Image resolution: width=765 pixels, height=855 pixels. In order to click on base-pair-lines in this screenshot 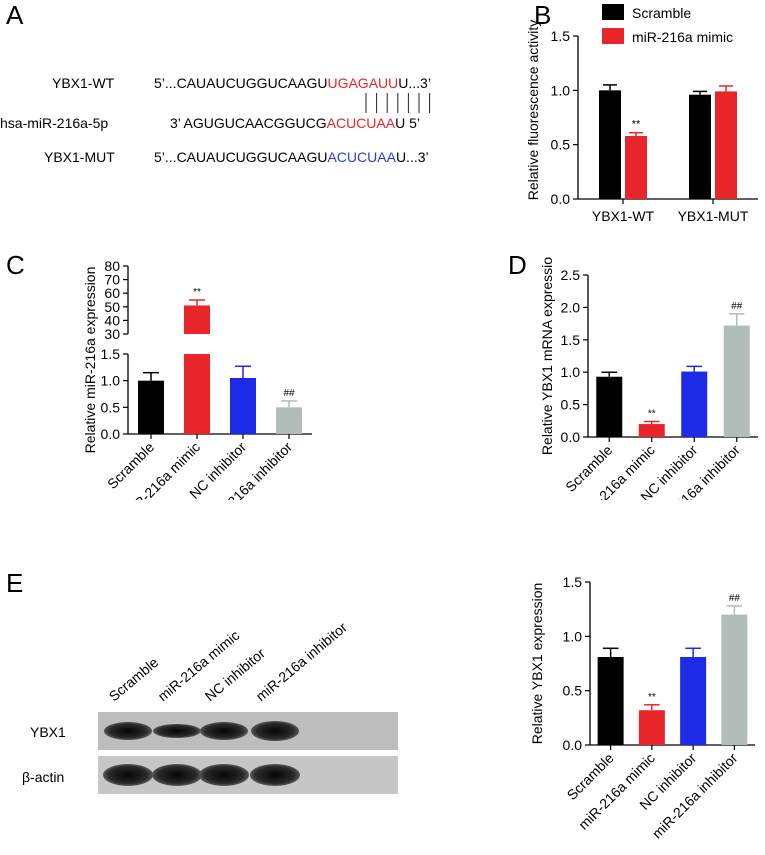, I will do `click(398, 103)`.